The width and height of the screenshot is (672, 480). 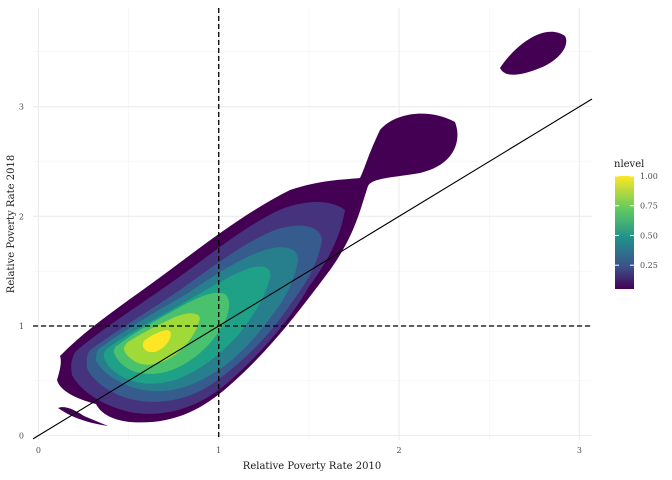 I want to click on legend: nlevel 1.00 0.75 0.50 0.25, so click(x=636, y=224).